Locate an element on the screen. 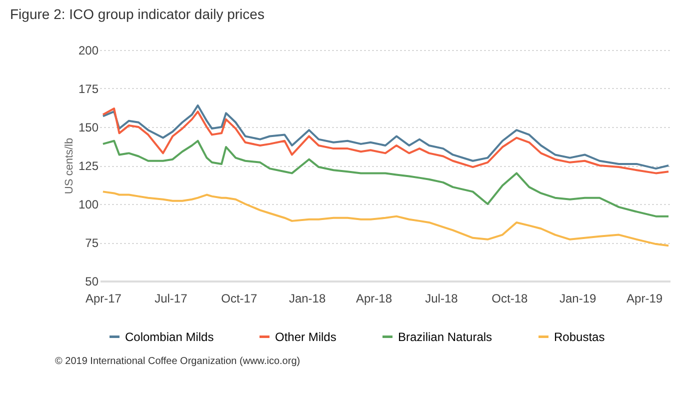  x-tick-label: Jul-18 is located at coordinates (441, 299).